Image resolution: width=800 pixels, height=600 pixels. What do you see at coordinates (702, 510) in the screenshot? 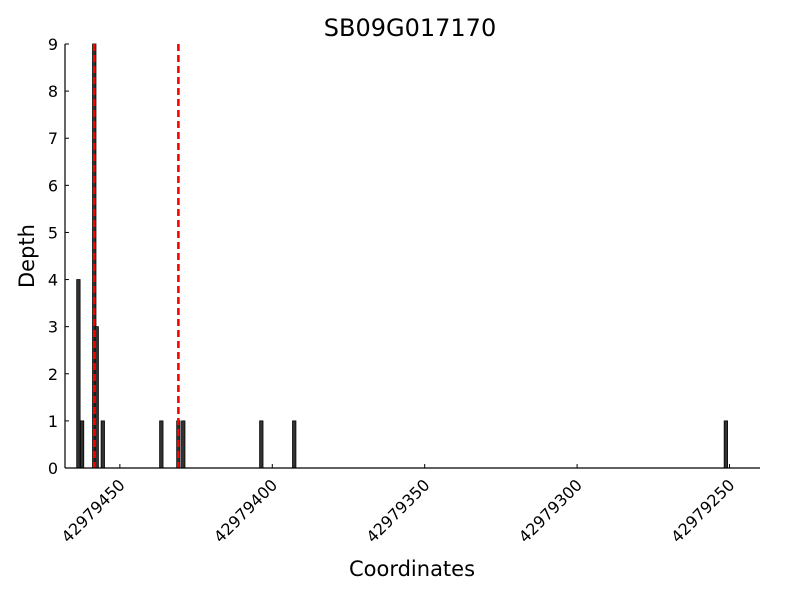
I see `x-tick-label-4: 42979250` at bounding box center [702, 510].